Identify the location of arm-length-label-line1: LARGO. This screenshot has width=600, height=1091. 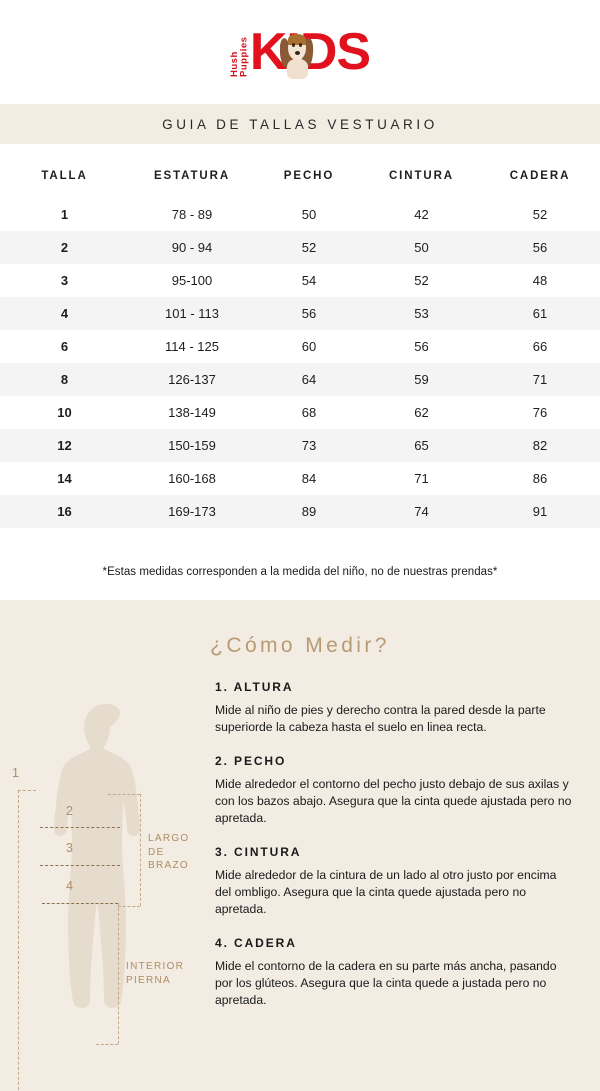
(169, 838).